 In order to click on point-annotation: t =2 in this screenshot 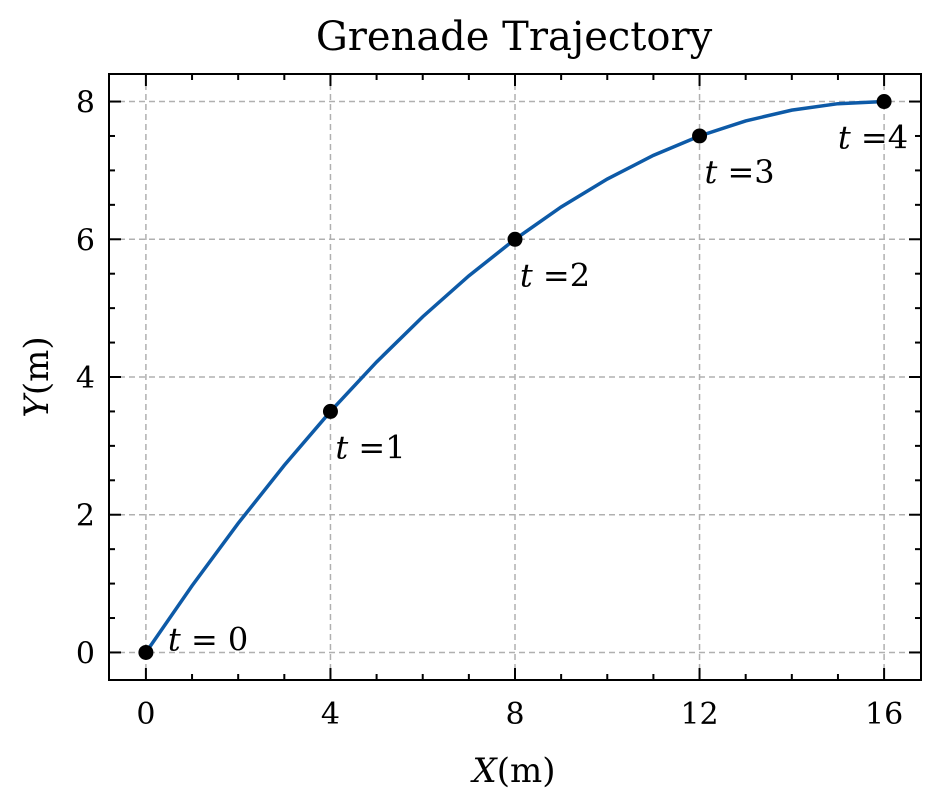, I will do `click(555, 275)`.